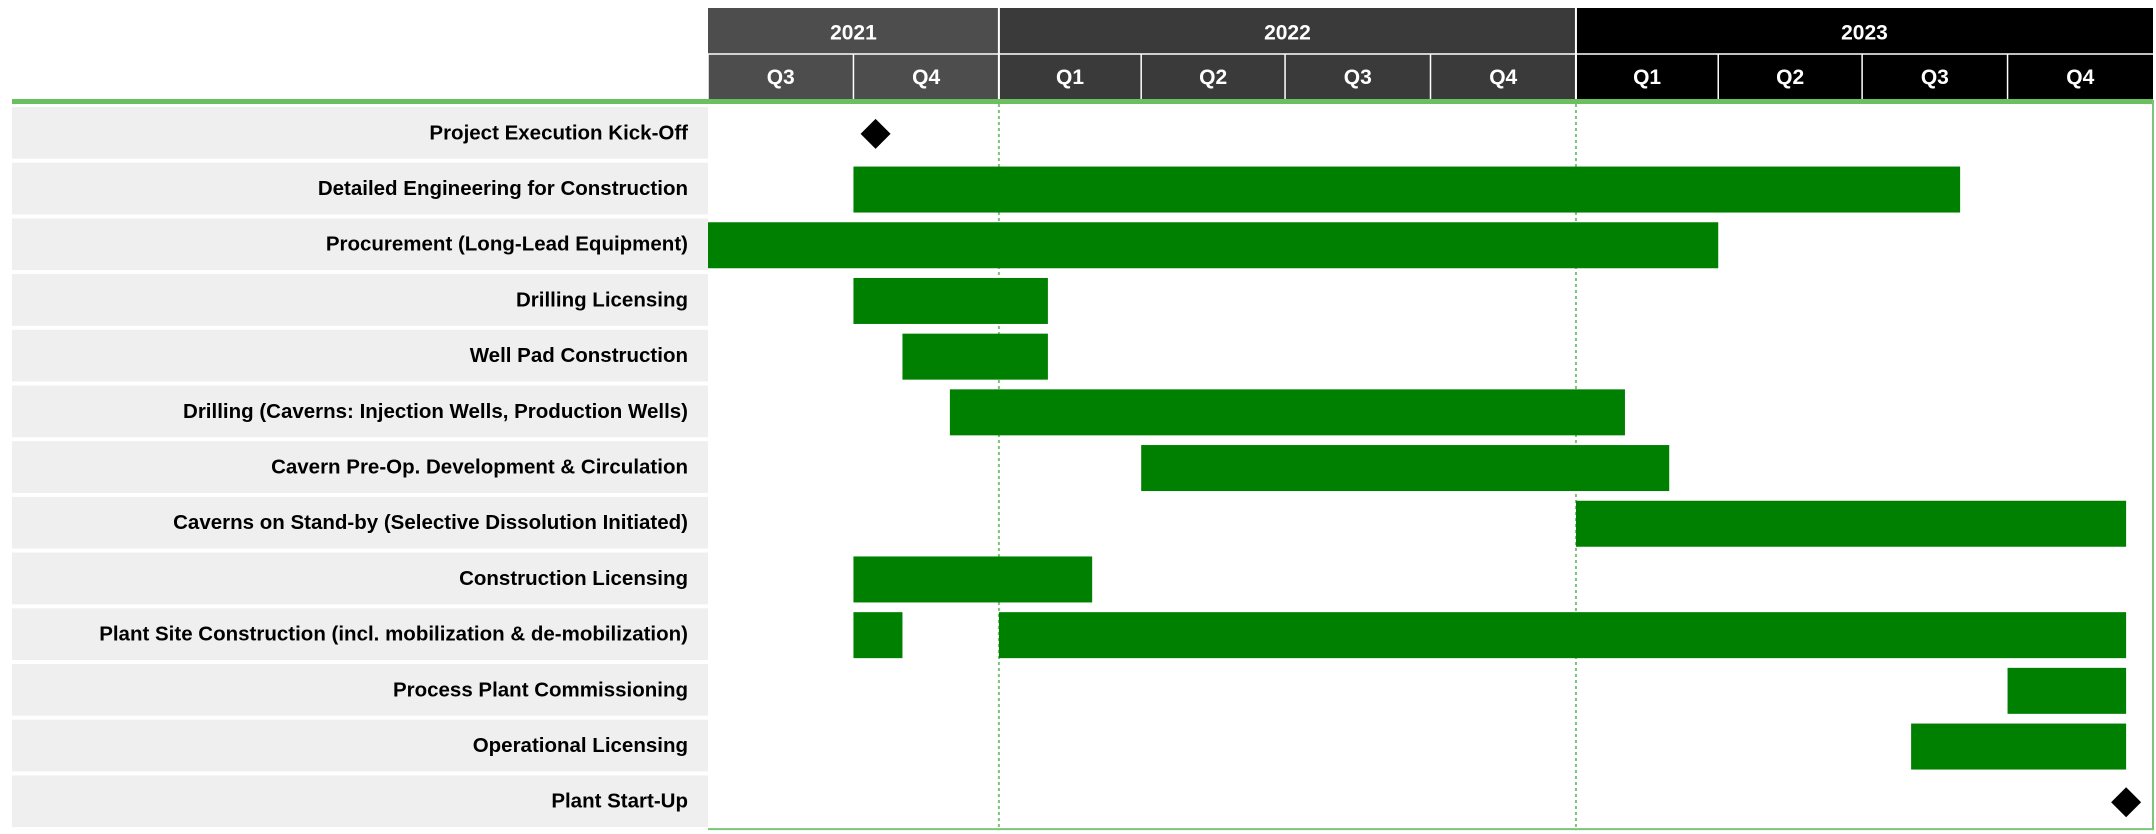  I want to click on year-label: 2022, so click(1287, 33).